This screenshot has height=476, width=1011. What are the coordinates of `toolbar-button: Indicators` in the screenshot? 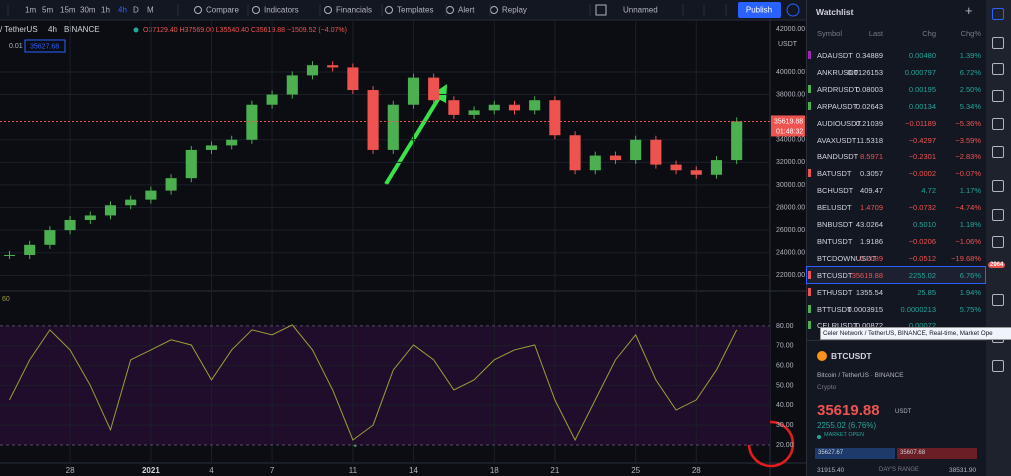 It's located at (281, 10).